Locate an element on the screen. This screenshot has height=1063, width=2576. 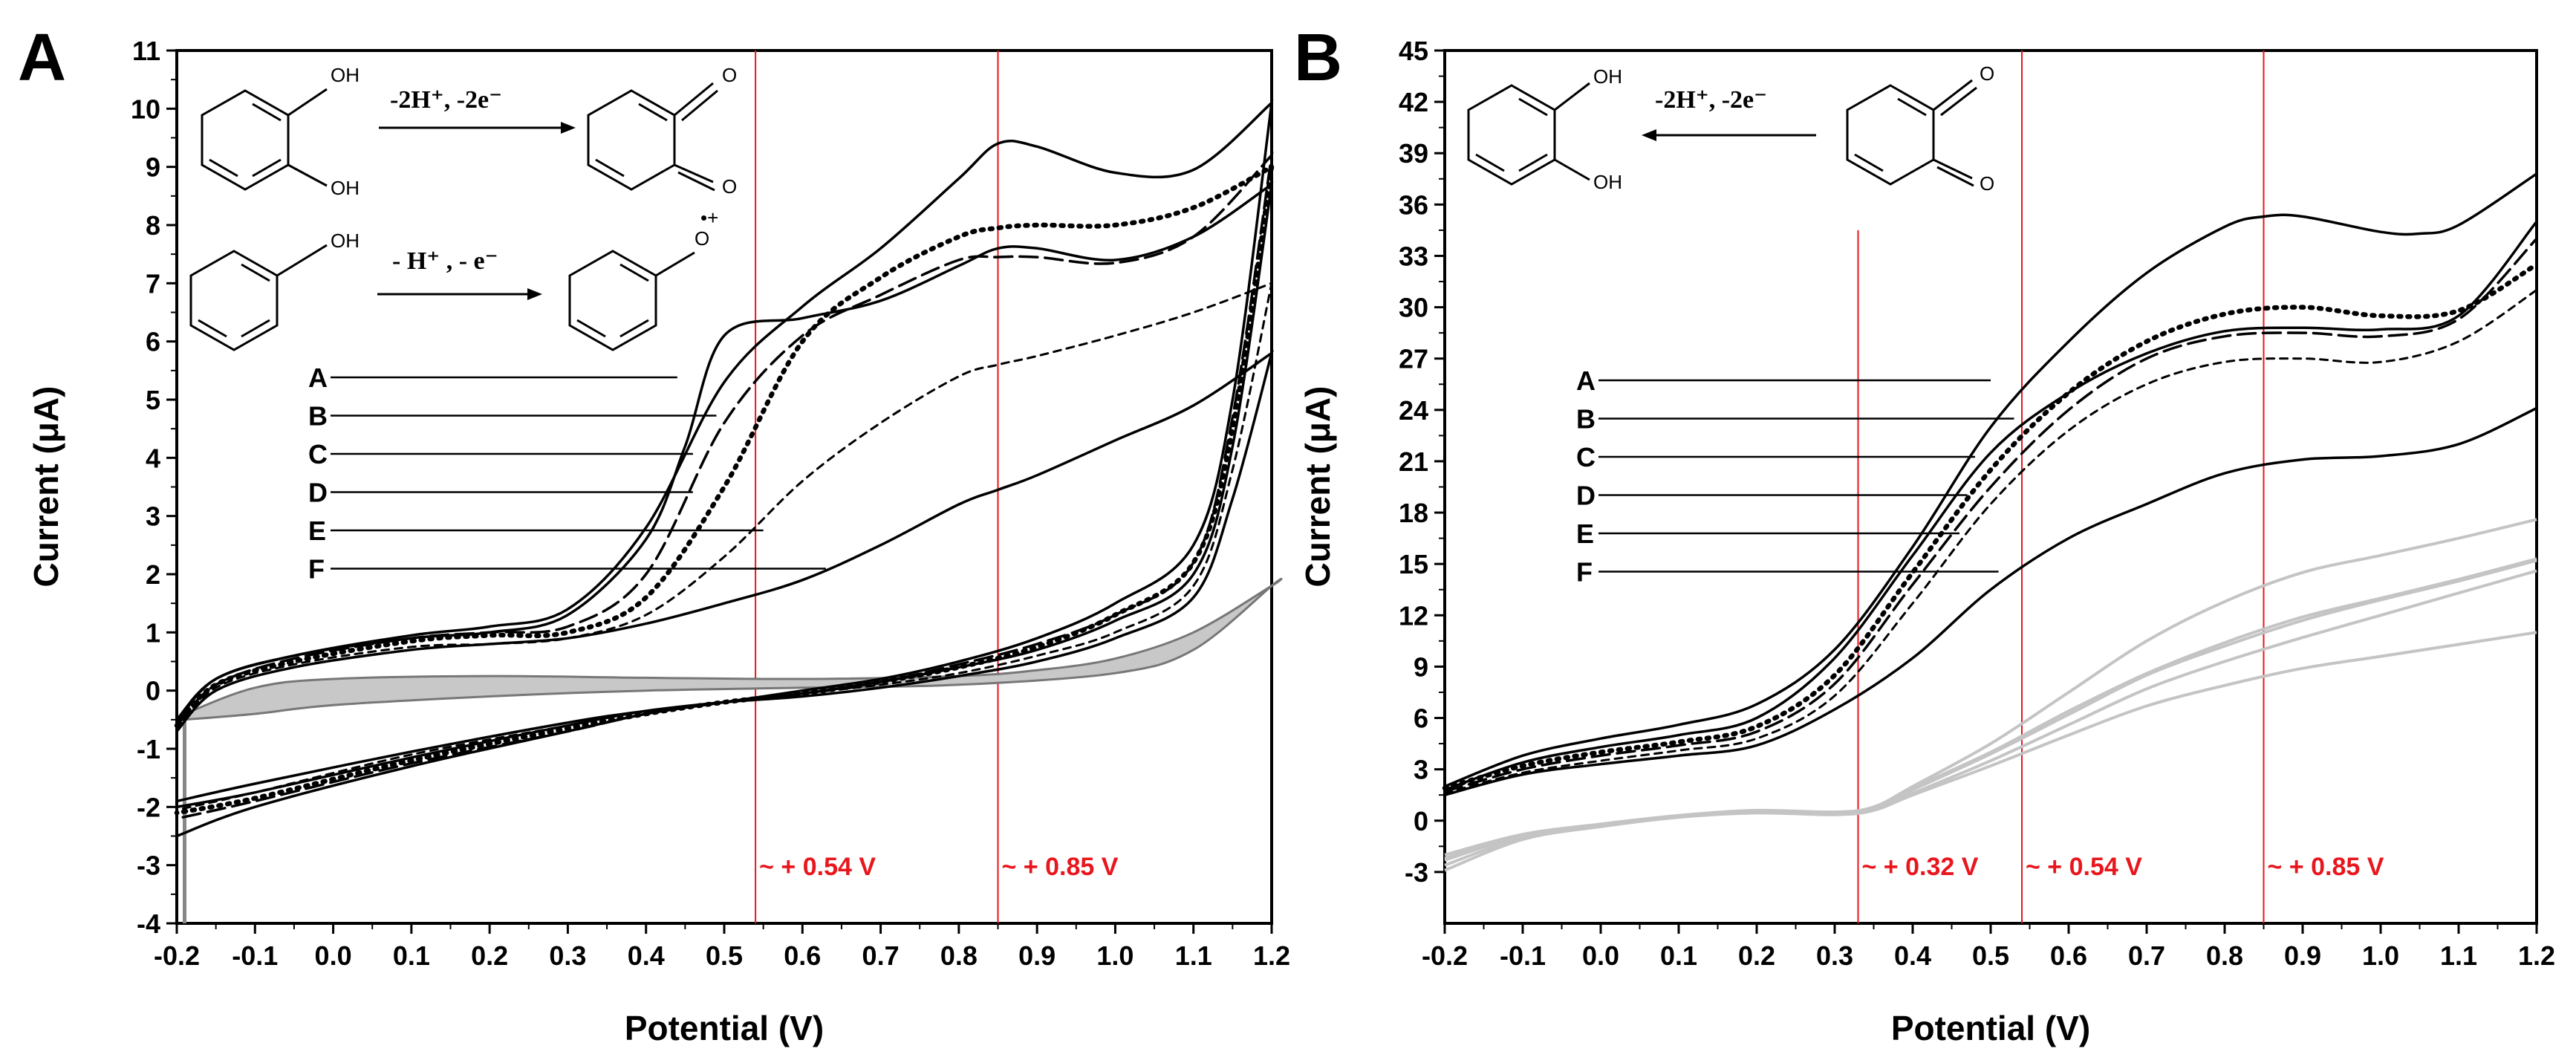
panel-a-reaction-1-label: -2H⁺, -2e⁻ is located at coordinates (446, 100).